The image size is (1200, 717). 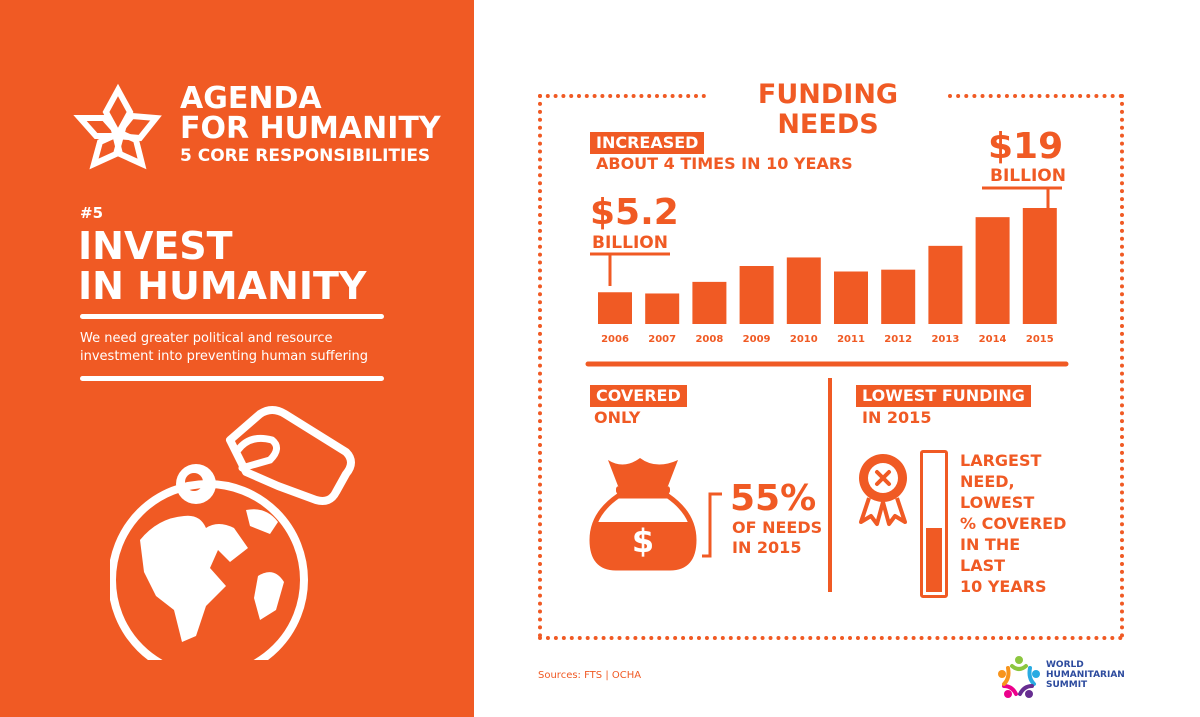 What do you see at coordinates (1026, 146) in the screenshot?
I see `end-value: $19` at bounding box center [1026, 146].